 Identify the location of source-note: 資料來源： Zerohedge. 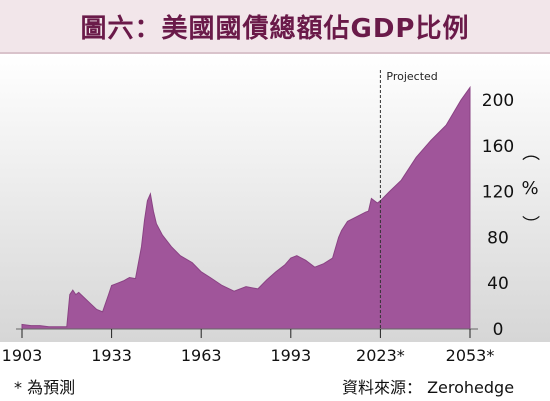
(428, 387).